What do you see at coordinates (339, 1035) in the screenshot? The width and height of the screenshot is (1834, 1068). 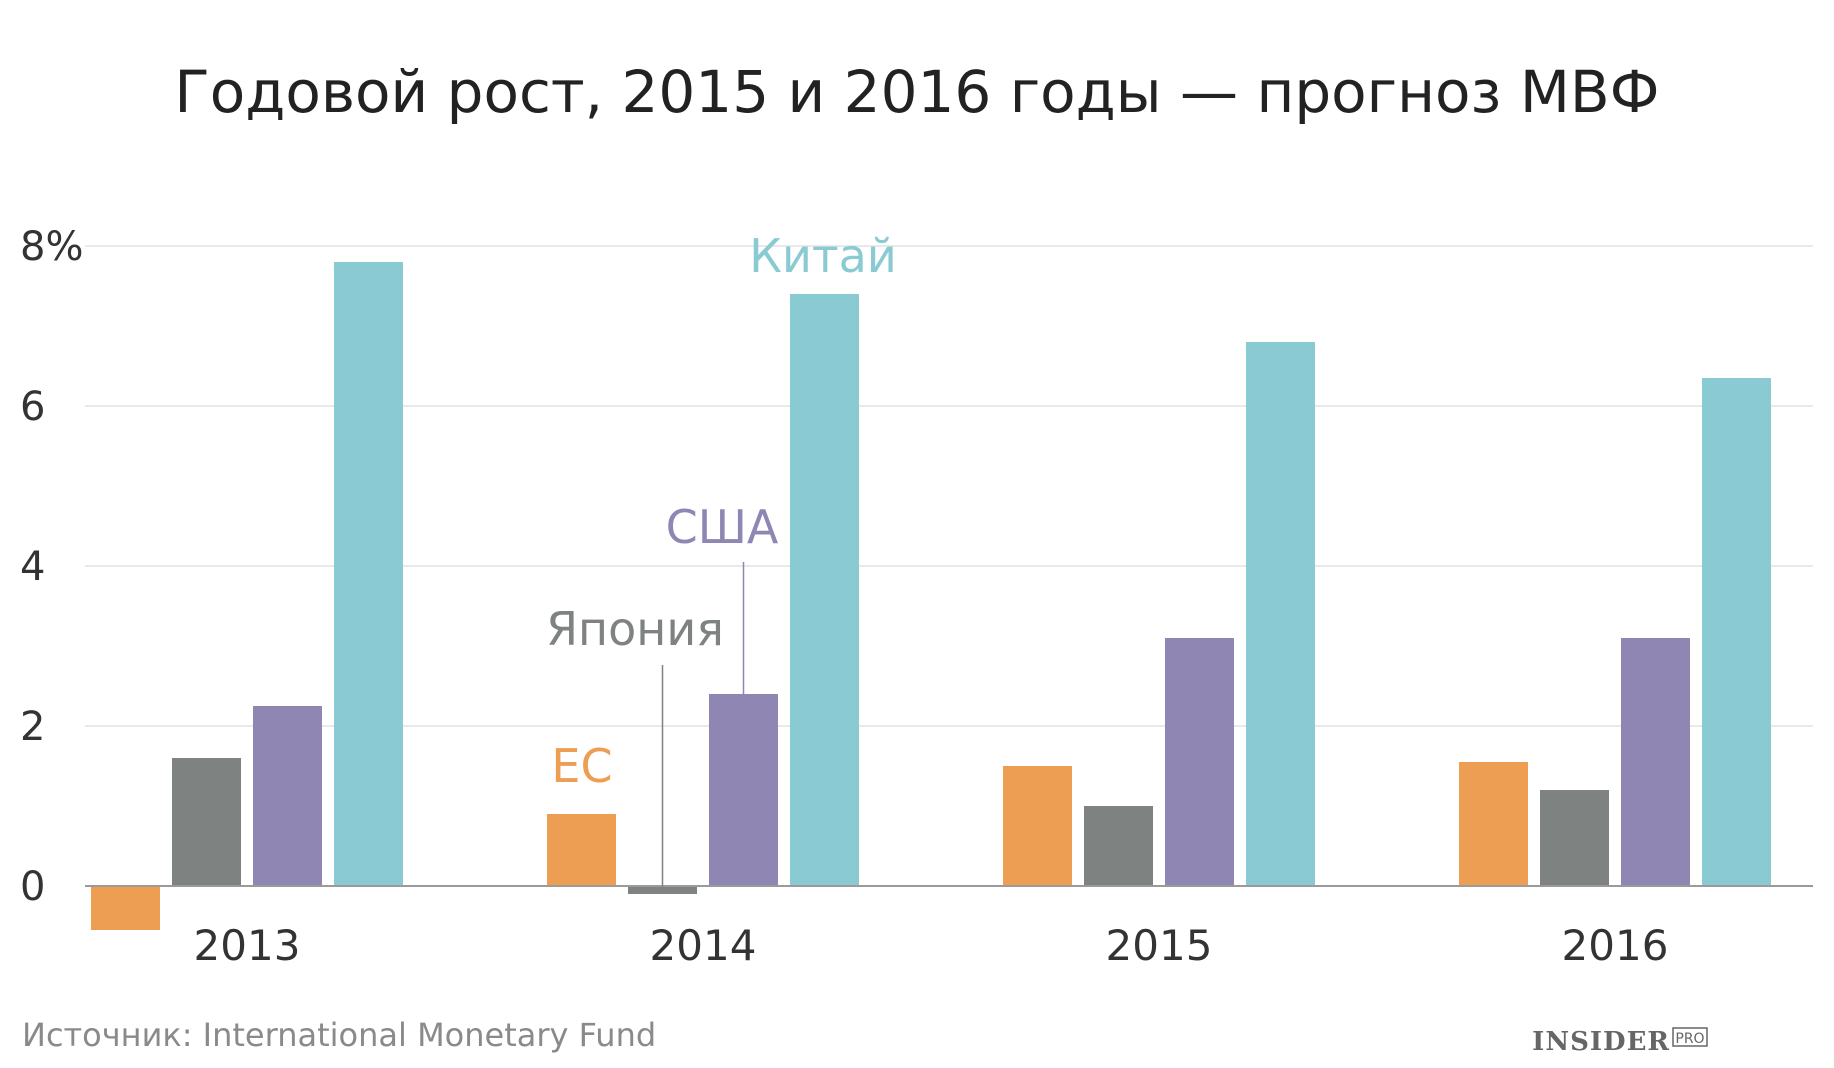 I see `source-note: Источник: International Monetary Fund` at bounding box center [339, 1035].